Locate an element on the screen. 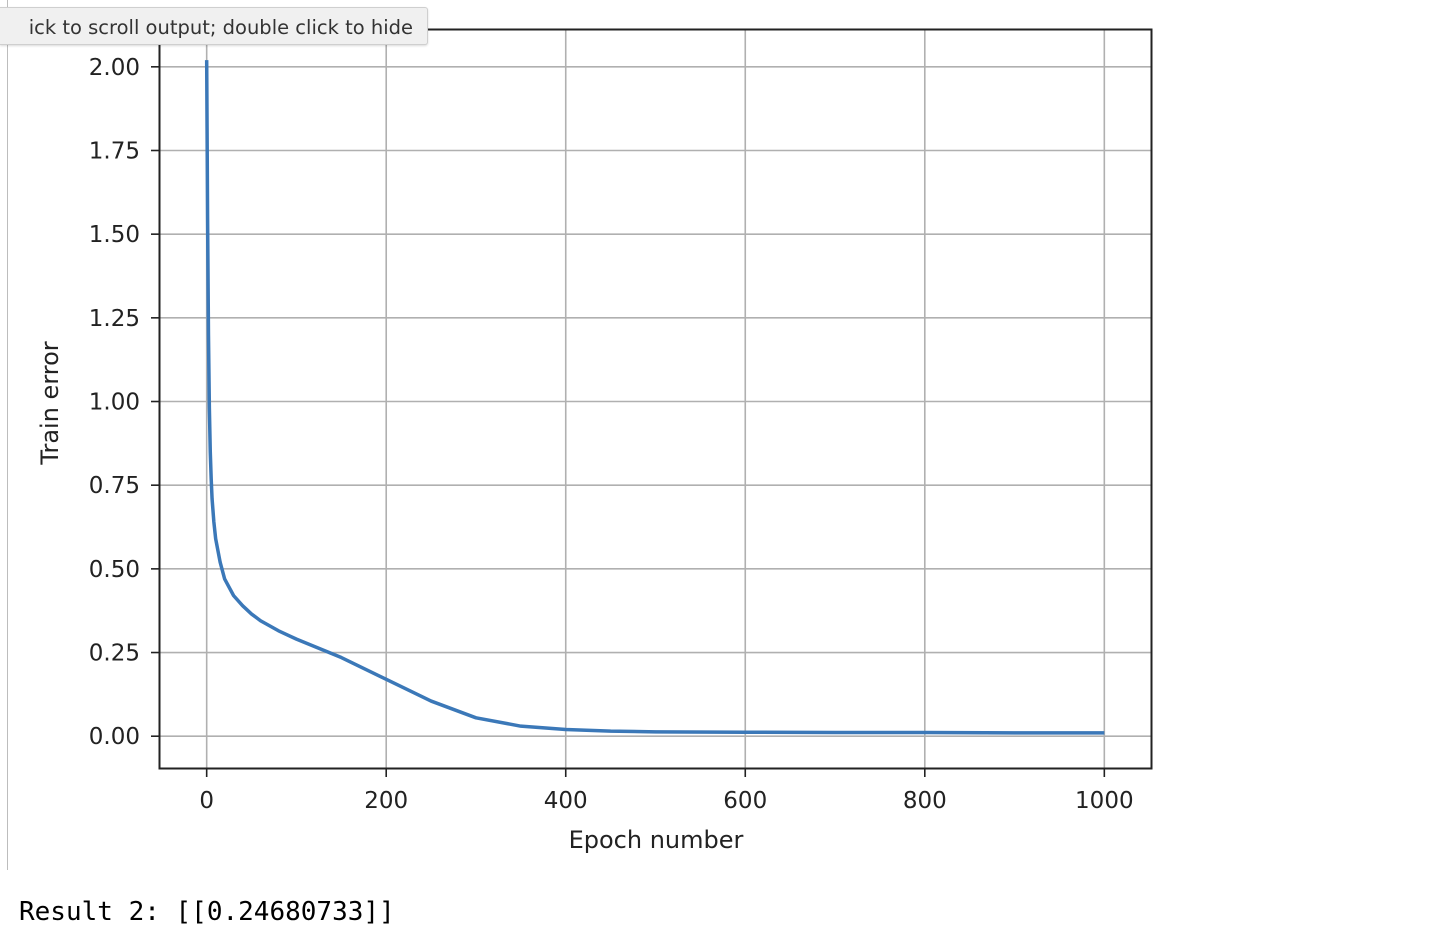 This screenshot has height=948, width=1456. output-scroll-border is located at coordinates (7, 435).